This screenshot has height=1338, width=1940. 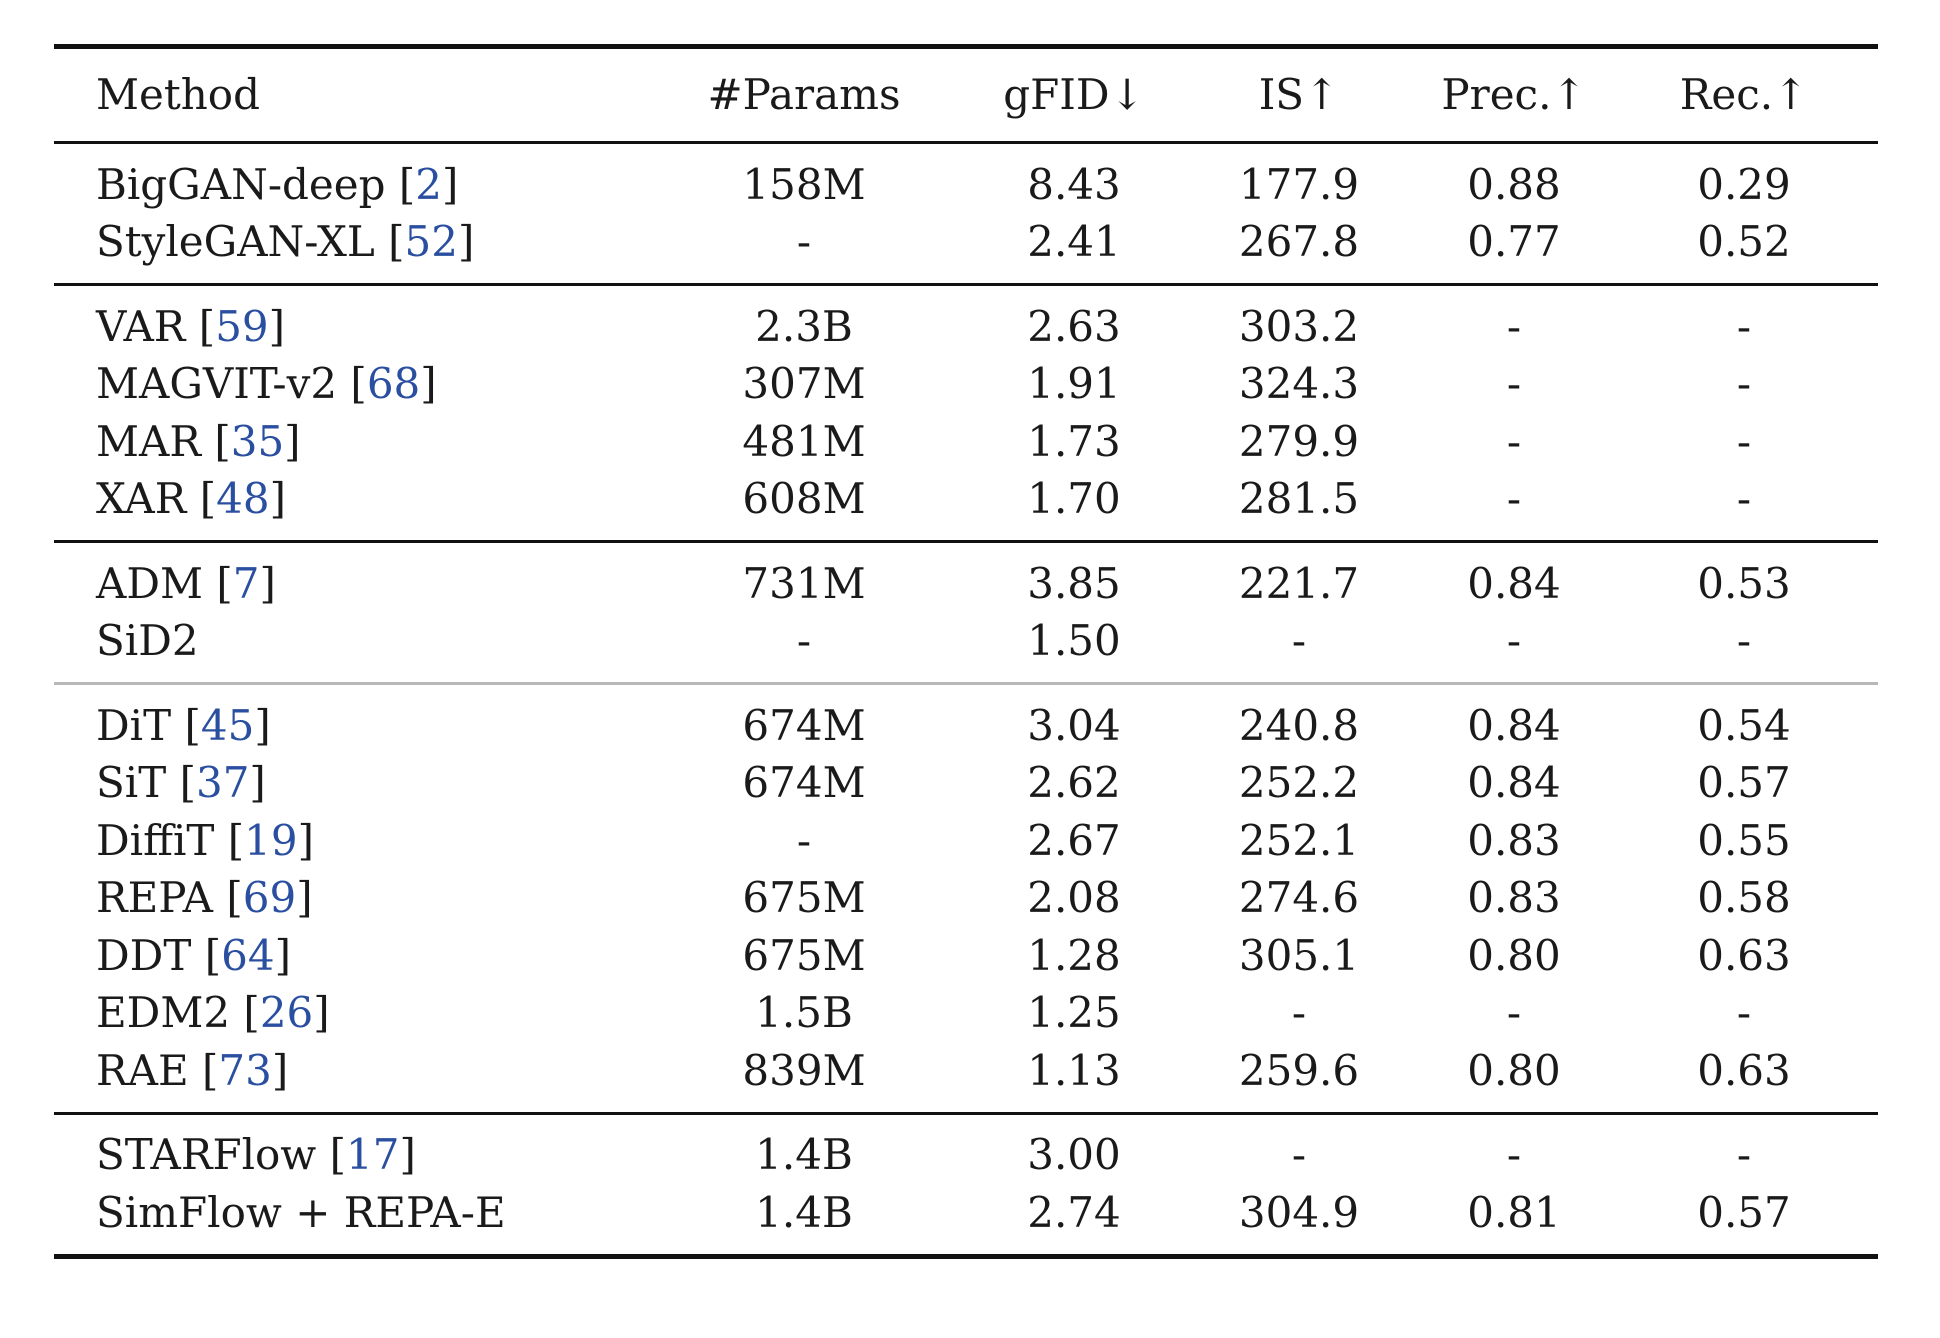 What do you see at coordinates (246, 583) in the screenshot?
I see `citation-link: 7` at bounding box center [246, 583].